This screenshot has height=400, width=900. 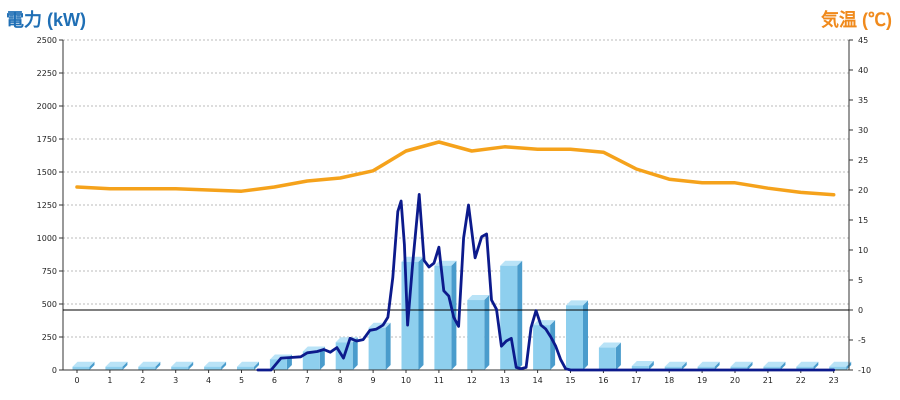 I want to click on y1-tick-label: 0, so click(x=54, y=370).